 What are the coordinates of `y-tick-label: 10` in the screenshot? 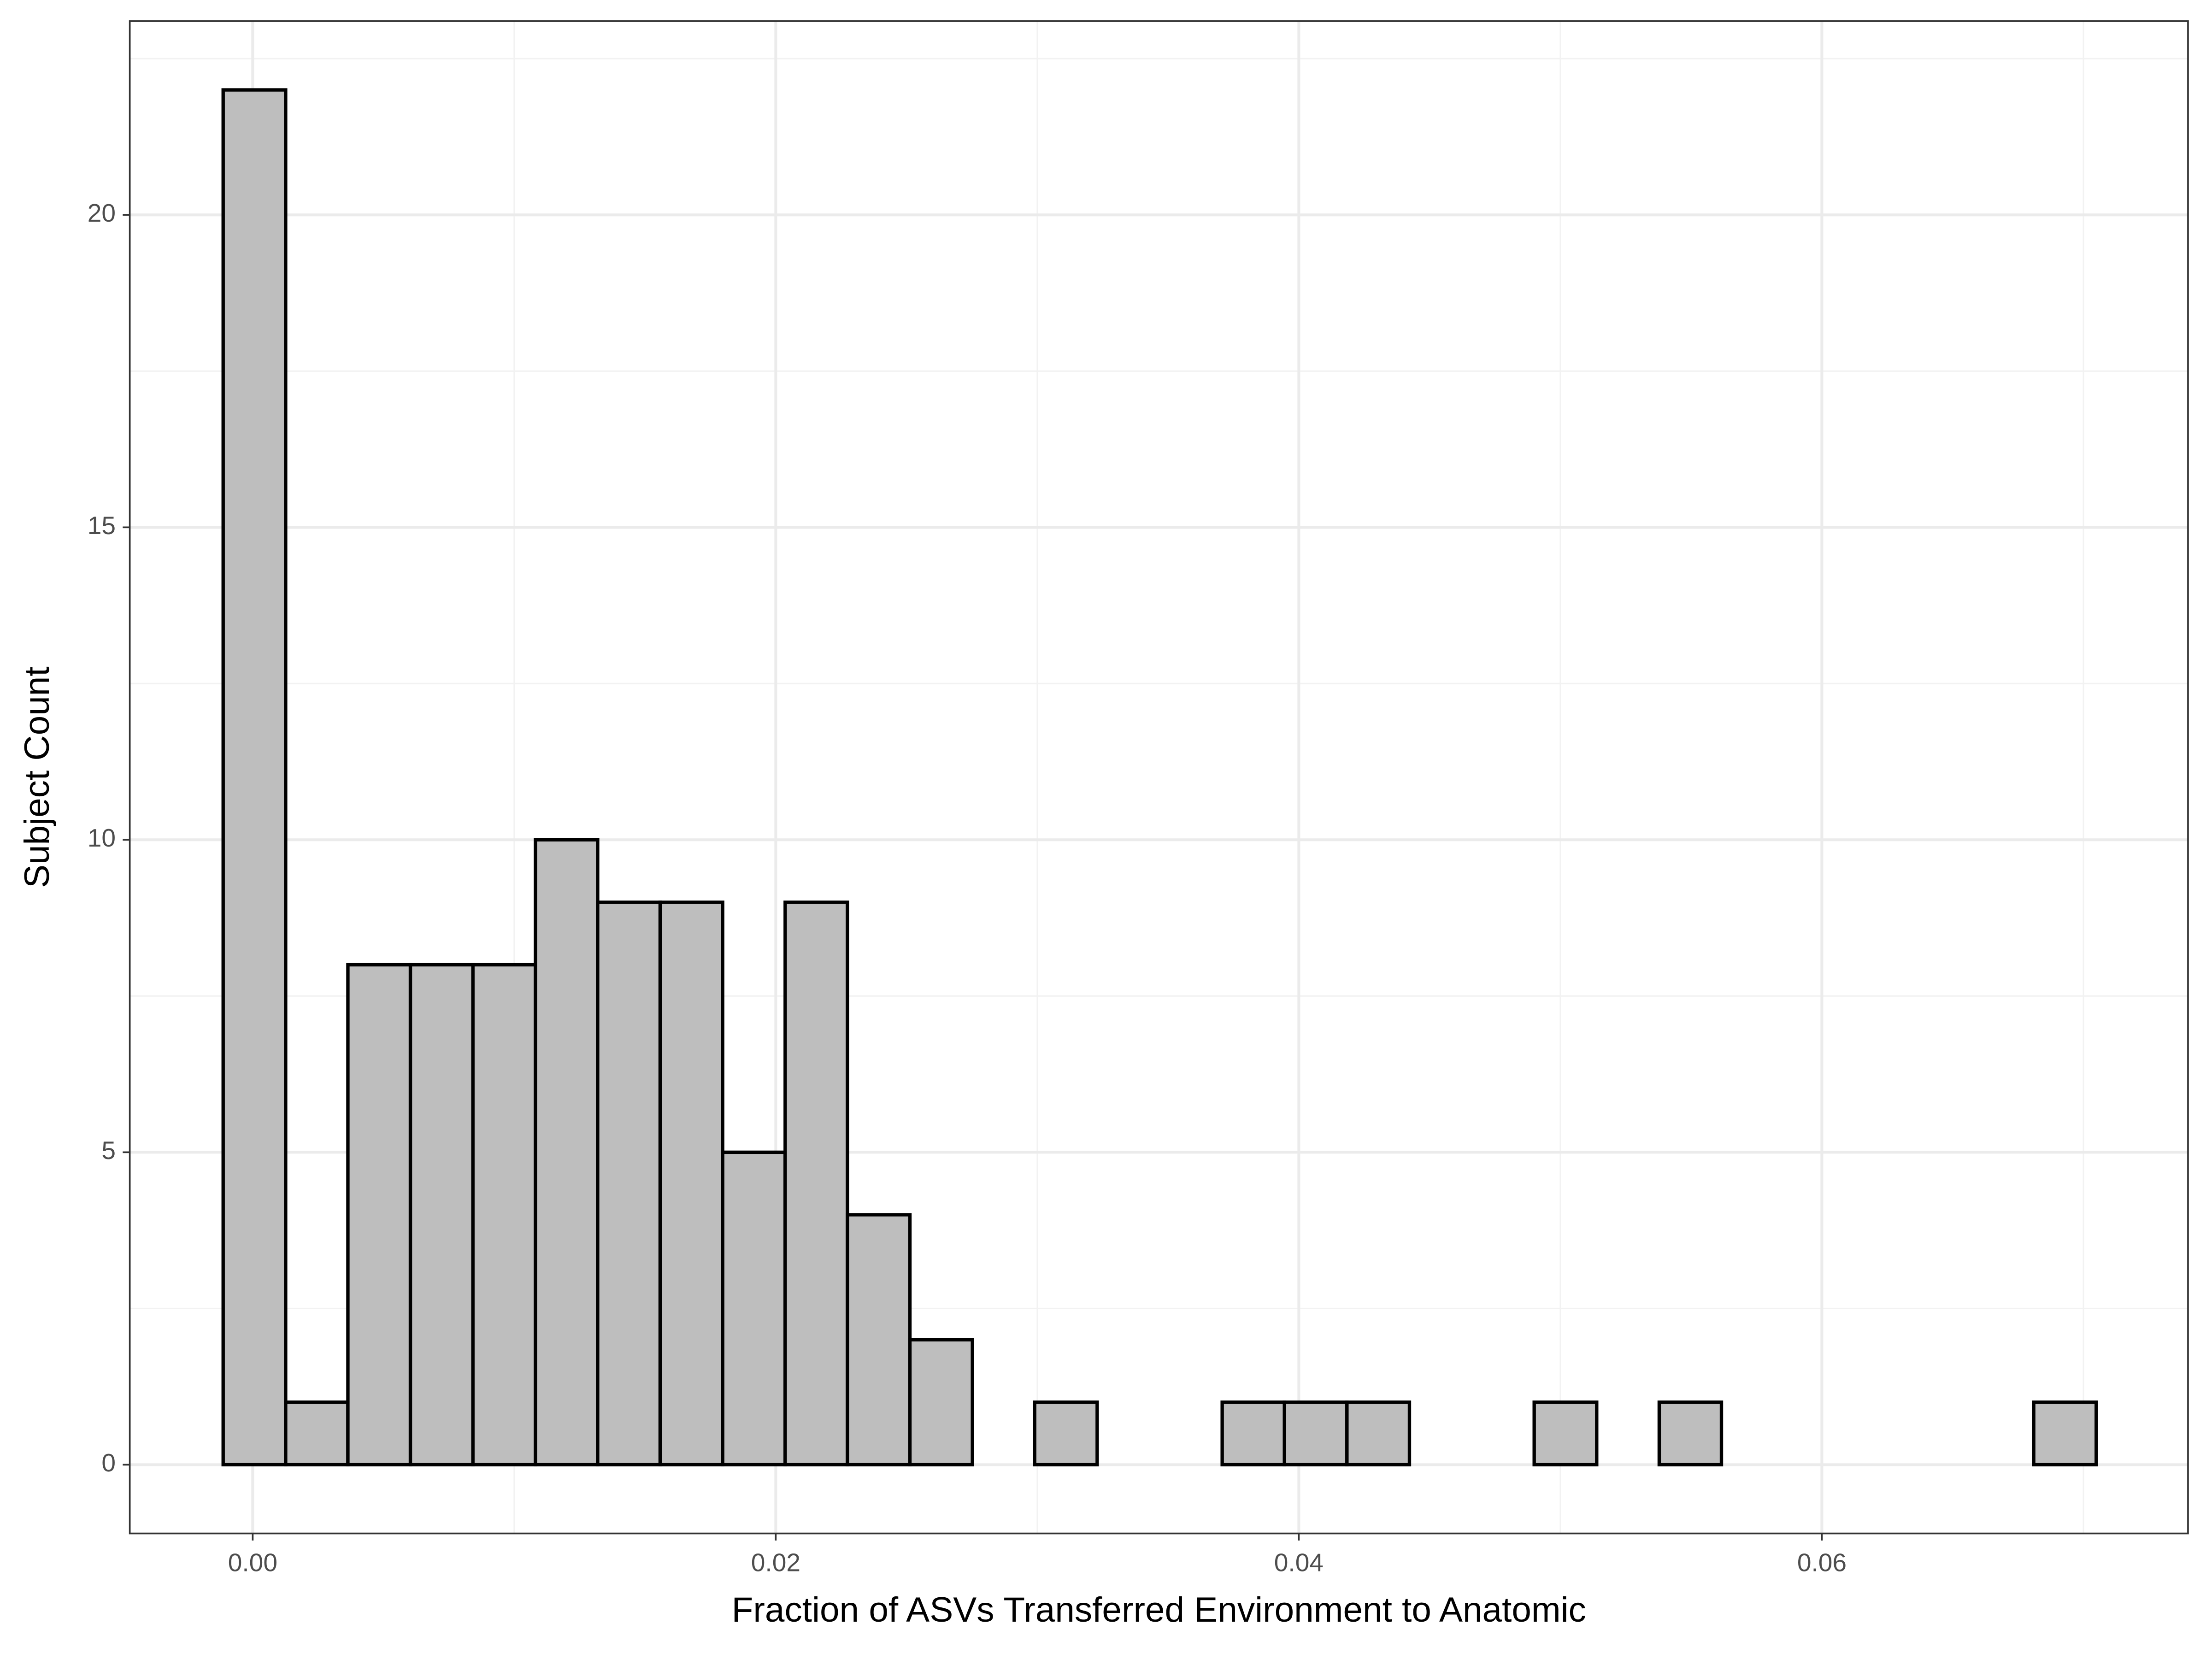 It's located at (102, 838).